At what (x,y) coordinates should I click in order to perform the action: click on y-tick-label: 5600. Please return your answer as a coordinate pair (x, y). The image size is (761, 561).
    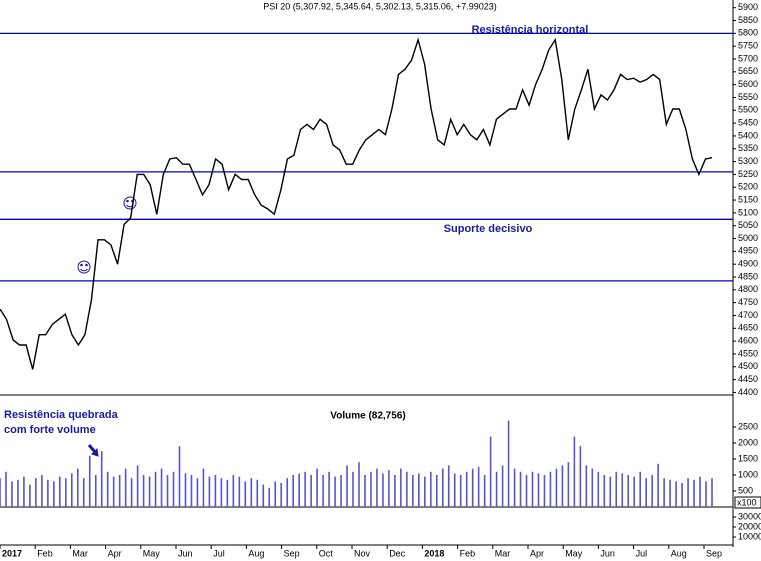
    Looking at the image, I should click on (748, 84).